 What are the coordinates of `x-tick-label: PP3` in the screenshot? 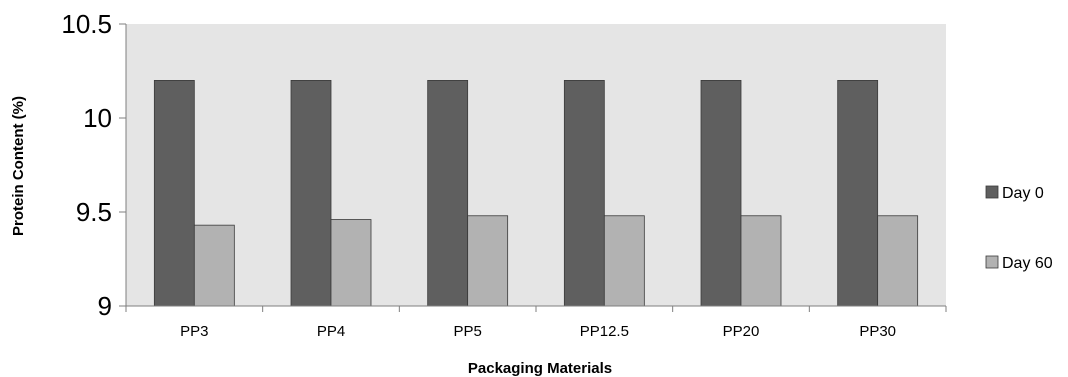 It's located at (194, 331).